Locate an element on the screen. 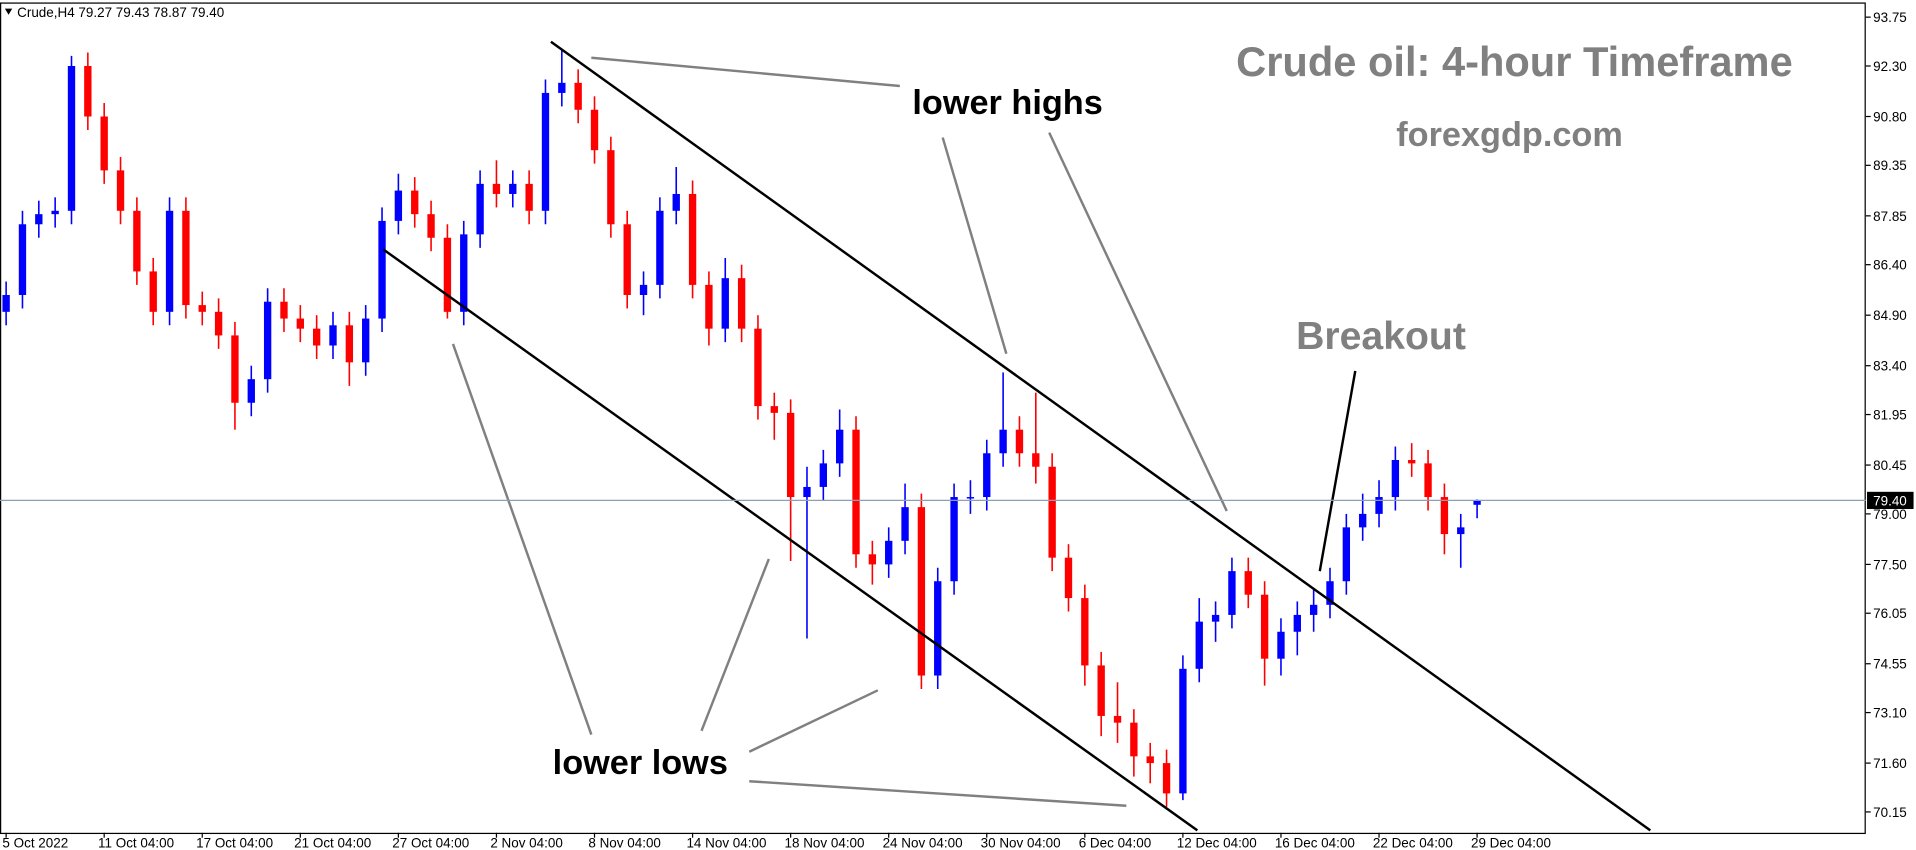  y-tick-label: 90.80 is located at coordinates (1890, 116).